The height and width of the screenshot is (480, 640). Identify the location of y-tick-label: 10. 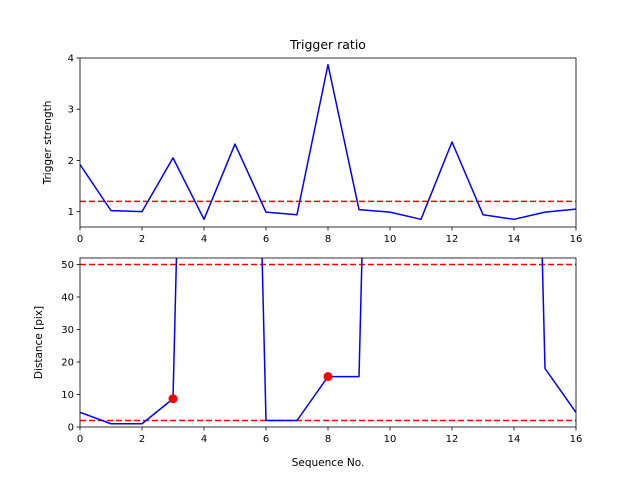
(67, 395).